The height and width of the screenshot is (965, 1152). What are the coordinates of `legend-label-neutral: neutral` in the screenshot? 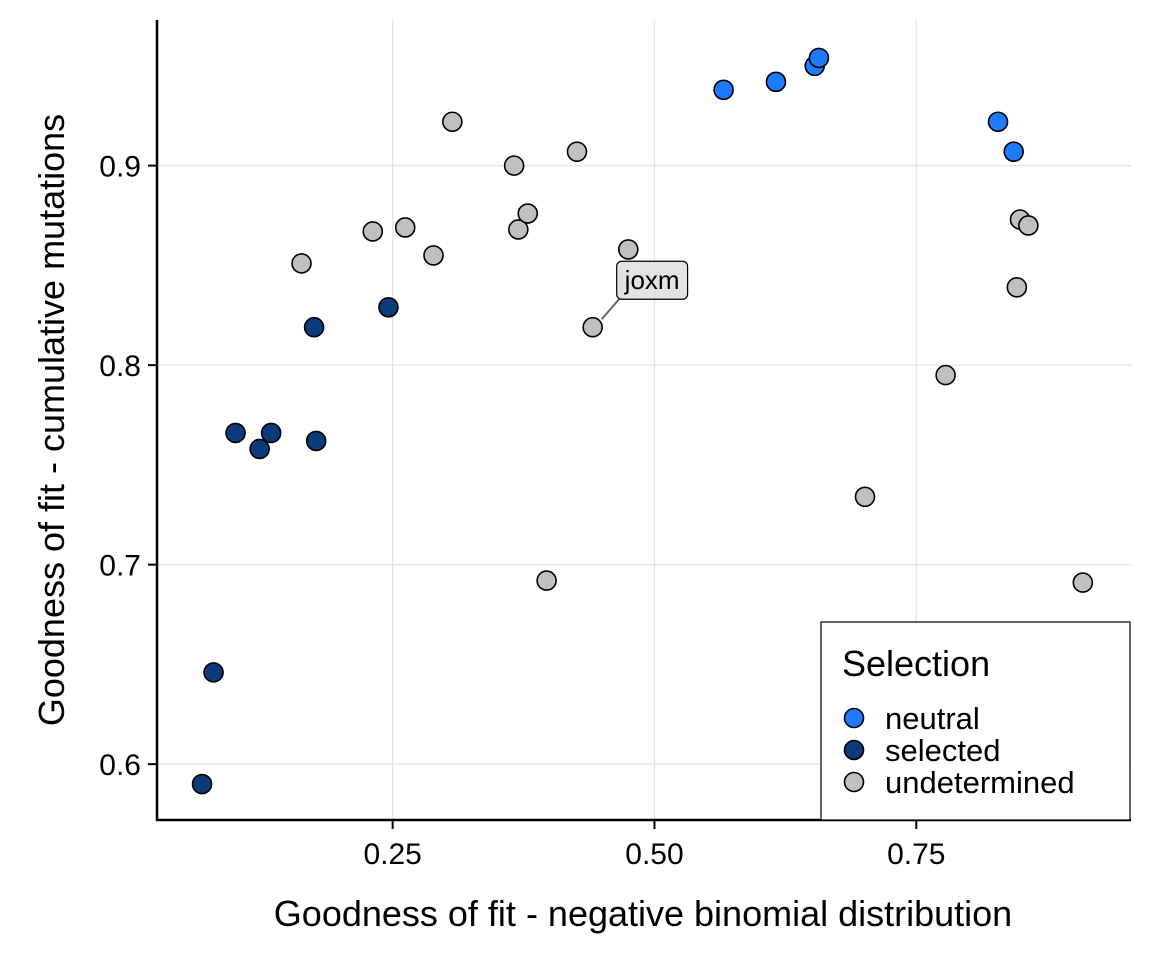 It's located at (932, 718).